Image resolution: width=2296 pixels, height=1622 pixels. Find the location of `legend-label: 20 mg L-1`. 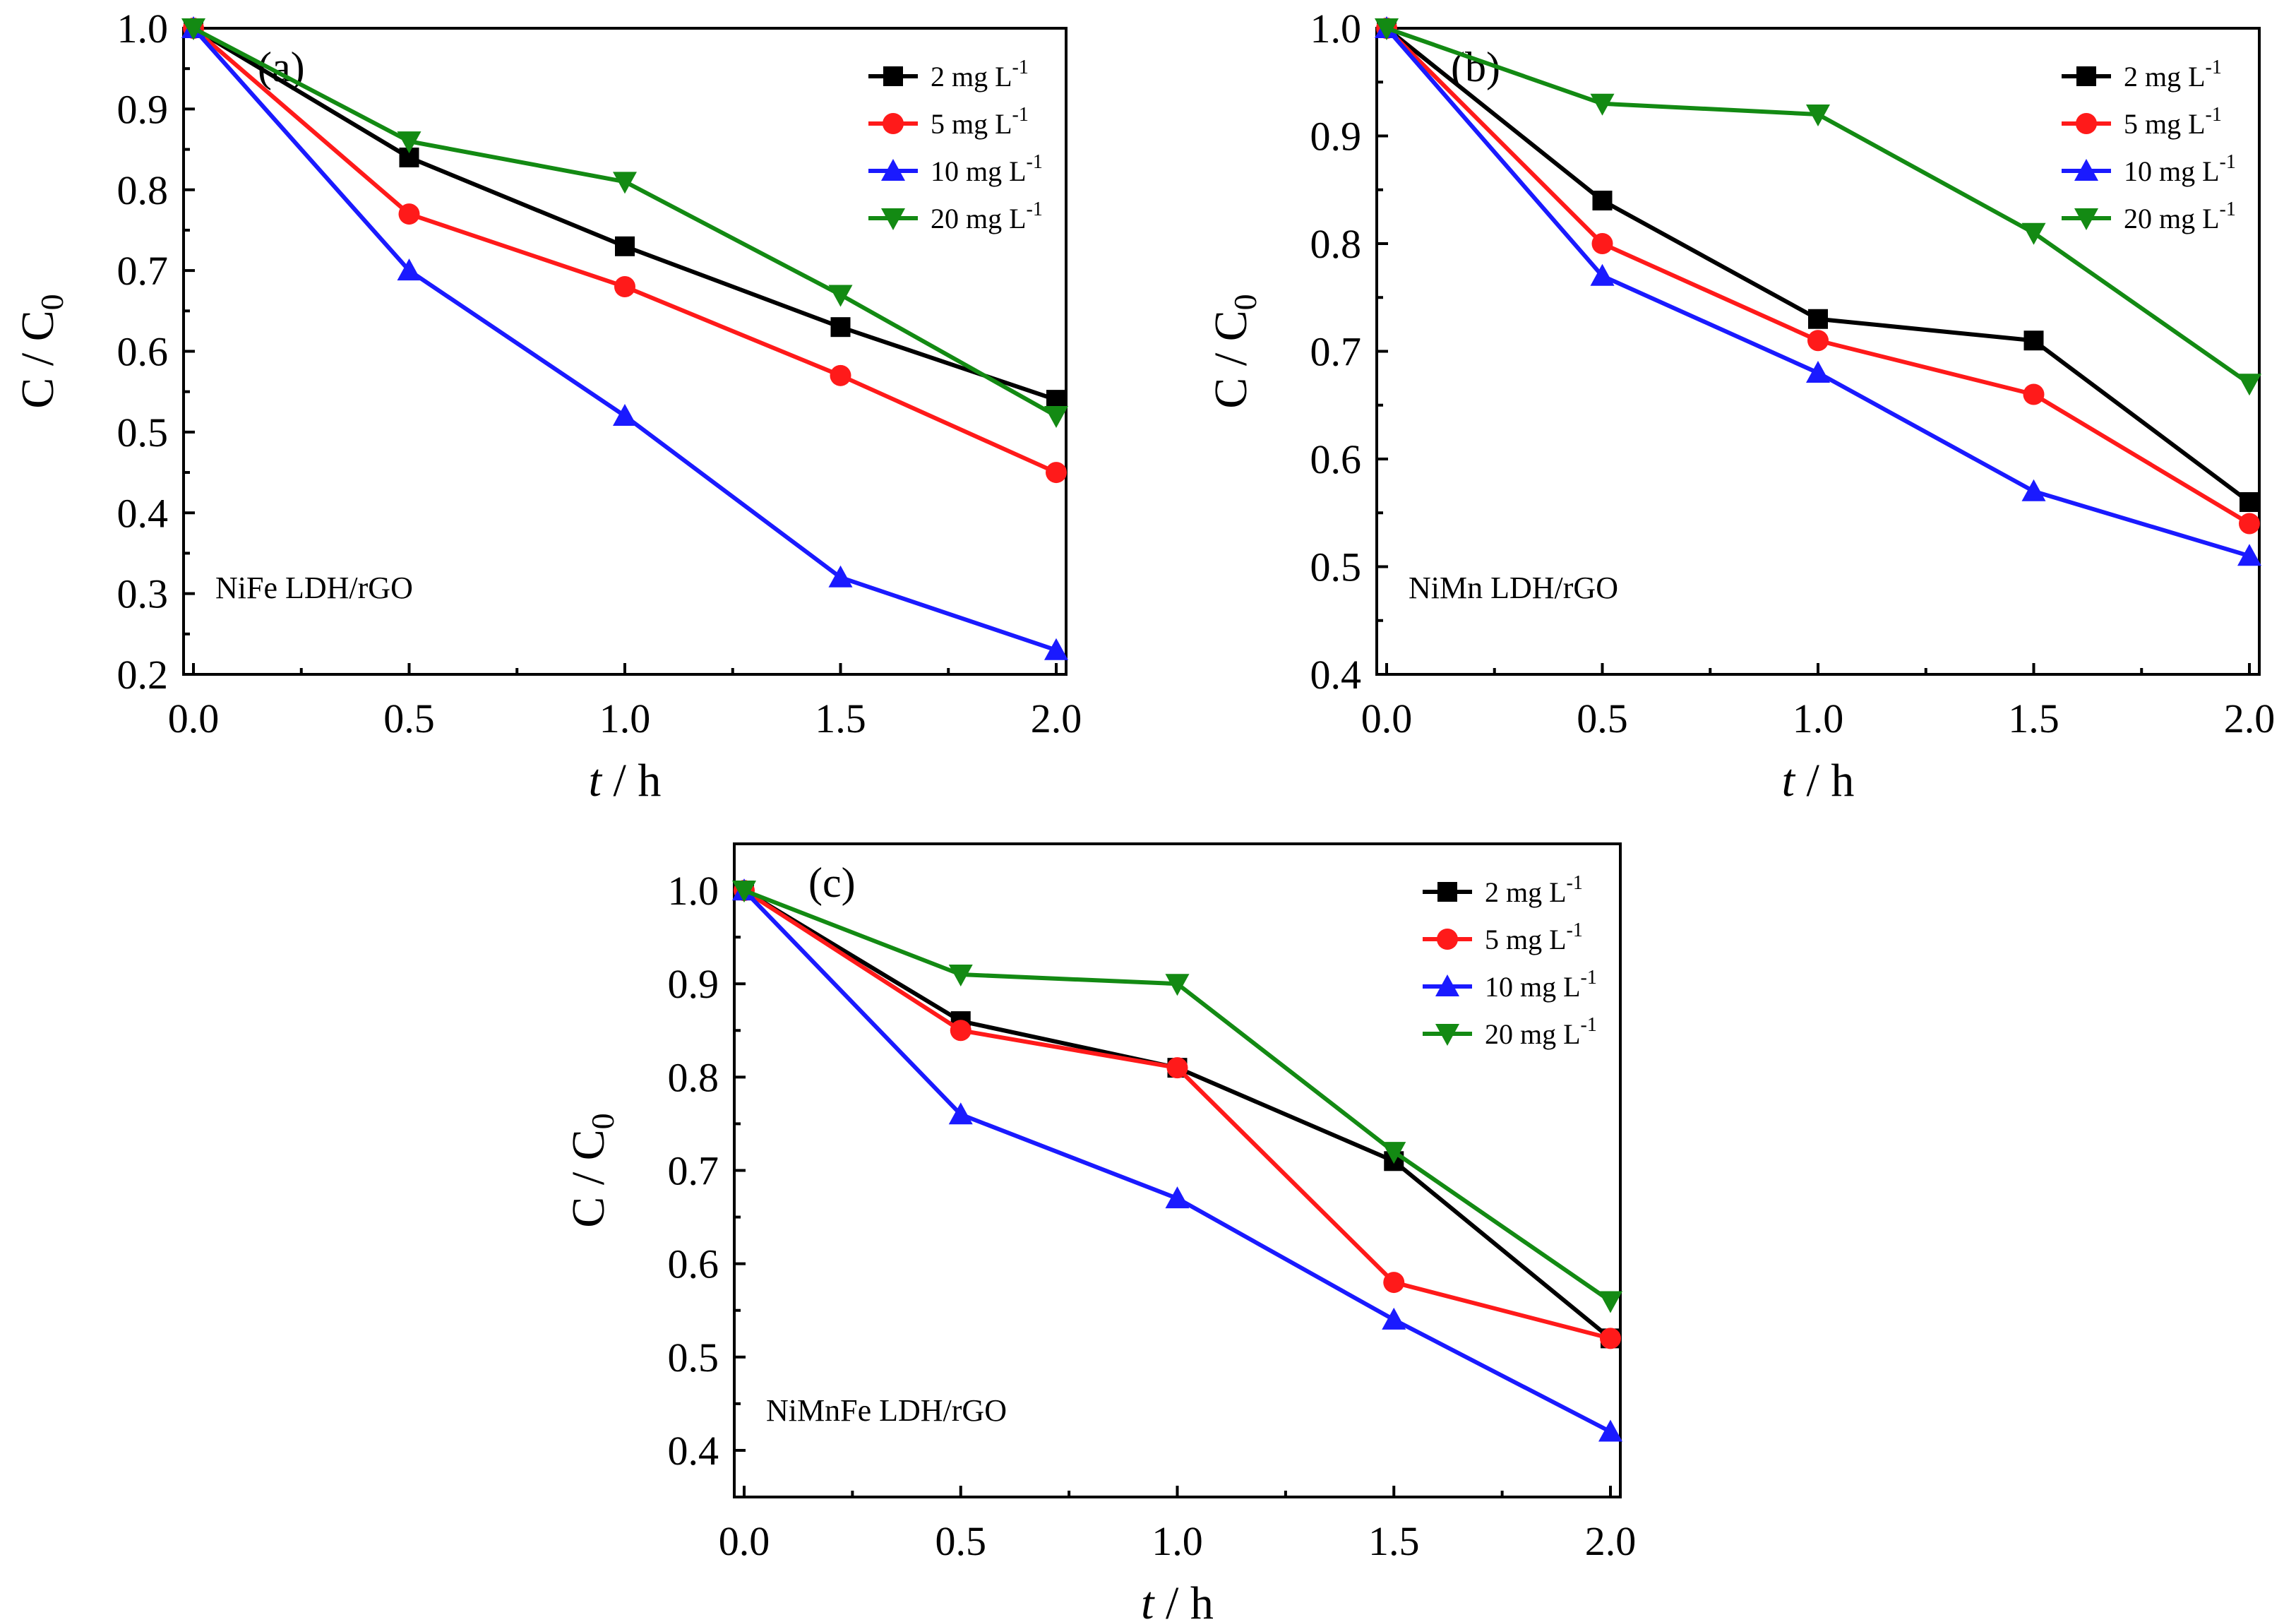

legend-label: 20 mg L-1 is located at coordinates (987, 216).